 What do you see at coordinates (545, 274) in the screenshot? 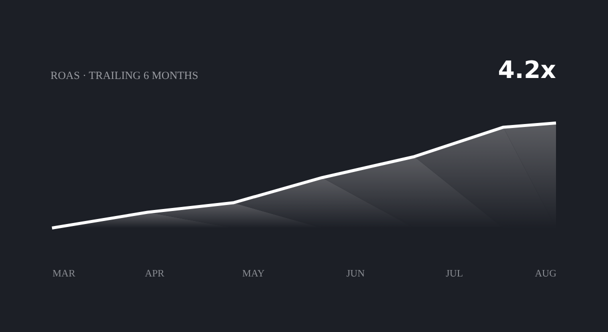
I see `x-tick-label: AUG` at bounding box center [545, 274].